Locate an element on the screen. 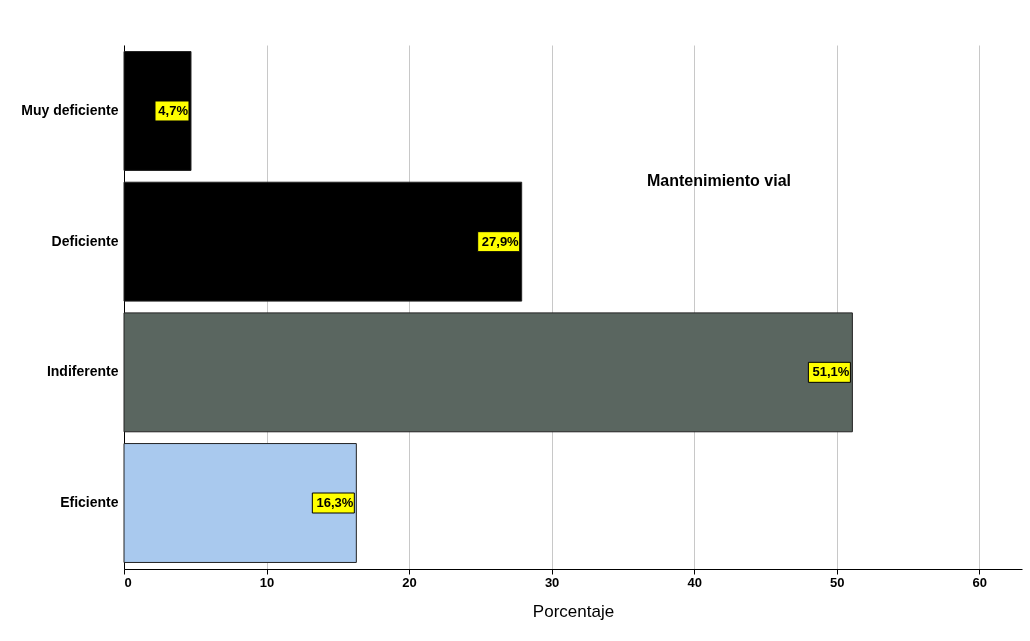  y-tick-label: Indiferente is located at coordinates (82, 371).